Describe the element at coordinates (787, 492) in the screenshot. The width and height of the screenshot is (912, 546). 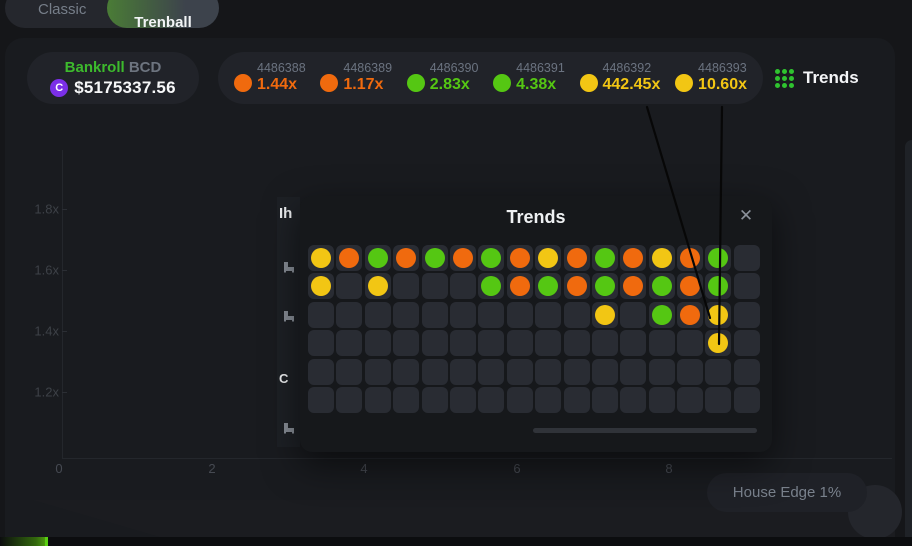
I see `house-edge-button: House Edge 1%` at that location.